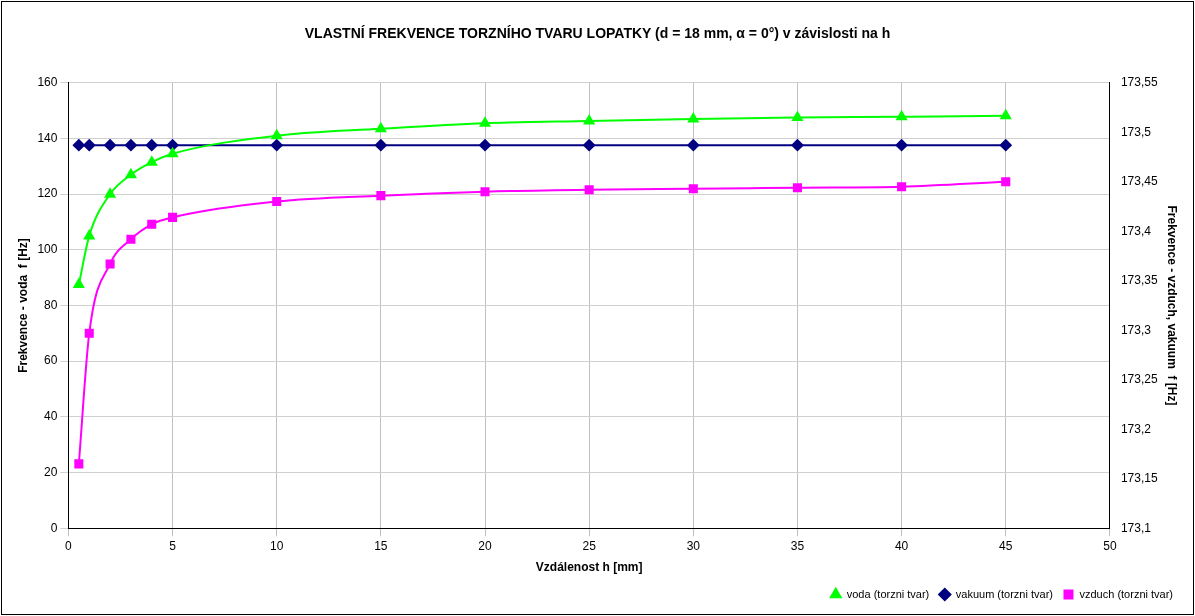 This screenshot has width=1195, height=616. I want to click on y2-tick-label: 173,15, so click(1139, 478).